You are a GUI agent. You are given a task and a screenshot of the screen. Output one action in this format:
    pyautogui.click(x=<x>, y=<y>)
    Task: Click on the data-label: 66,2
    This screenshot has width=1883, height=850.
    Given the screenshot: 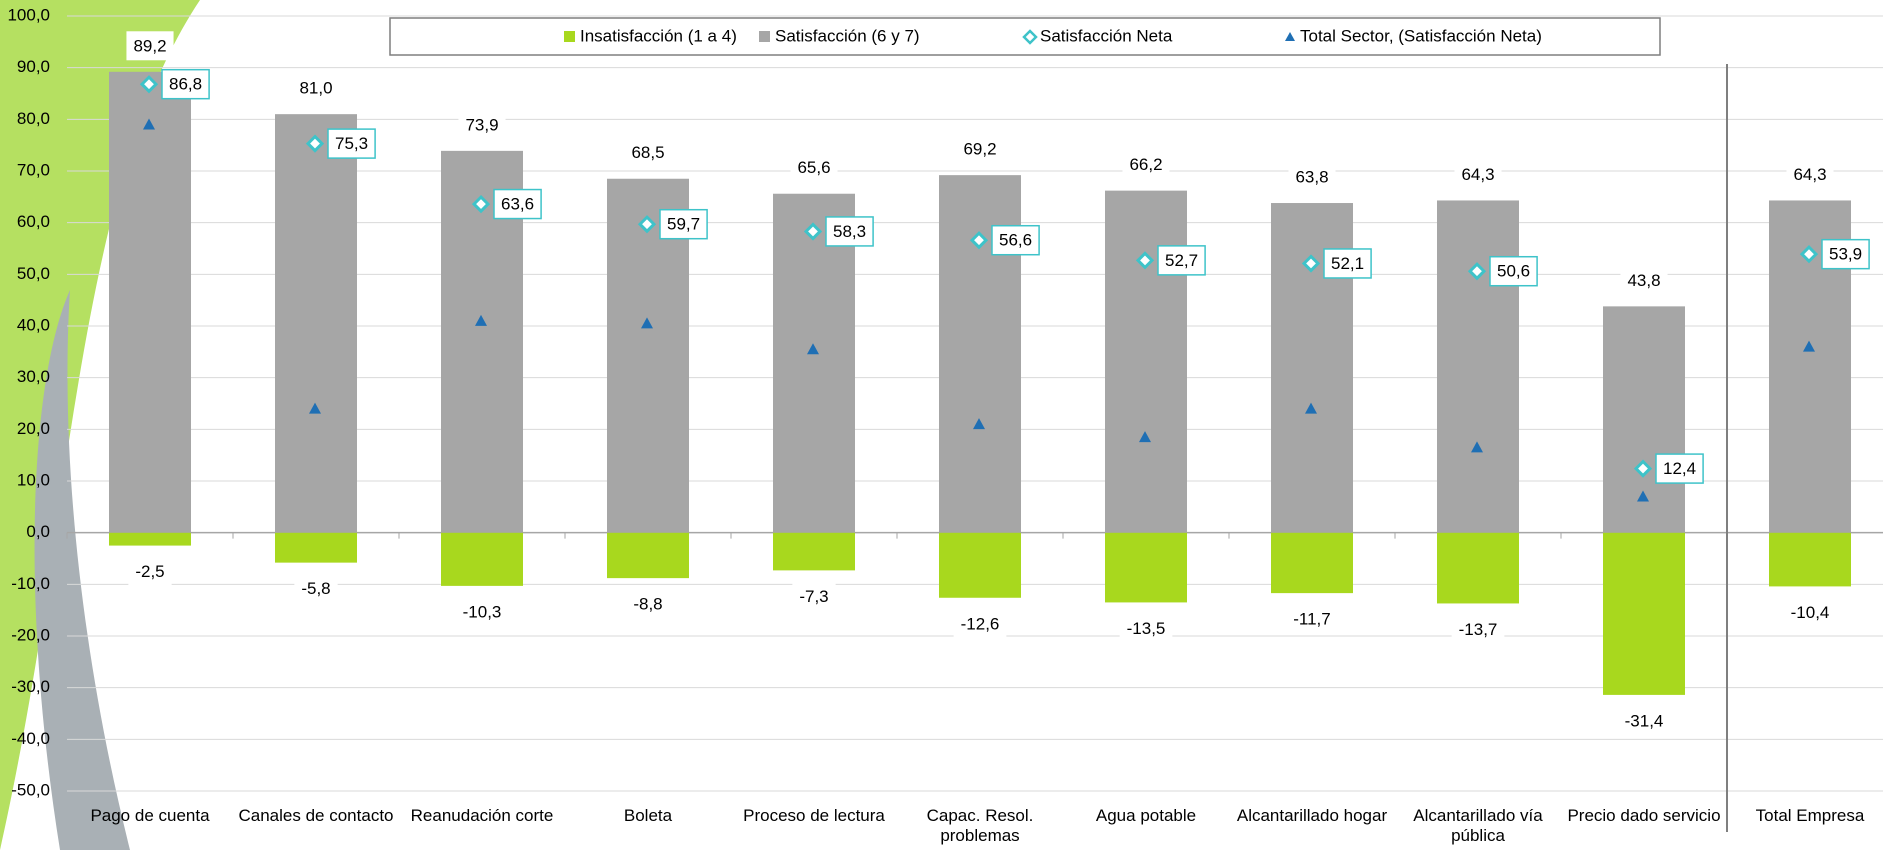 What is the action you would take?
    pyautogui.click(x=1145, y=164)
    